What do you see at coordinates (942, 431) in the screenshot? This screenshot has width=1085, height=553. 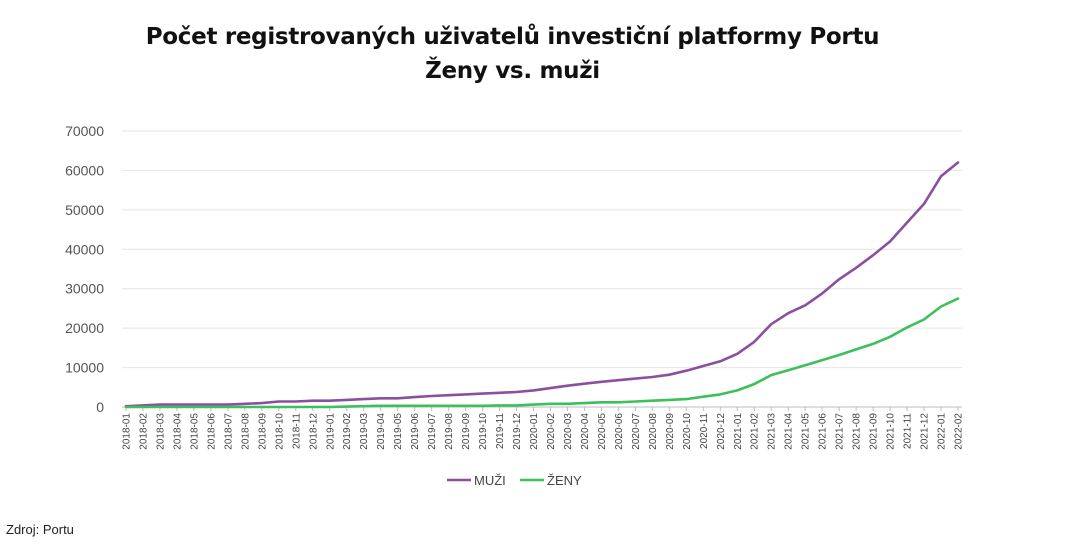 I see `x-tick-label: 2022-01` at bounding box center [942, 431].